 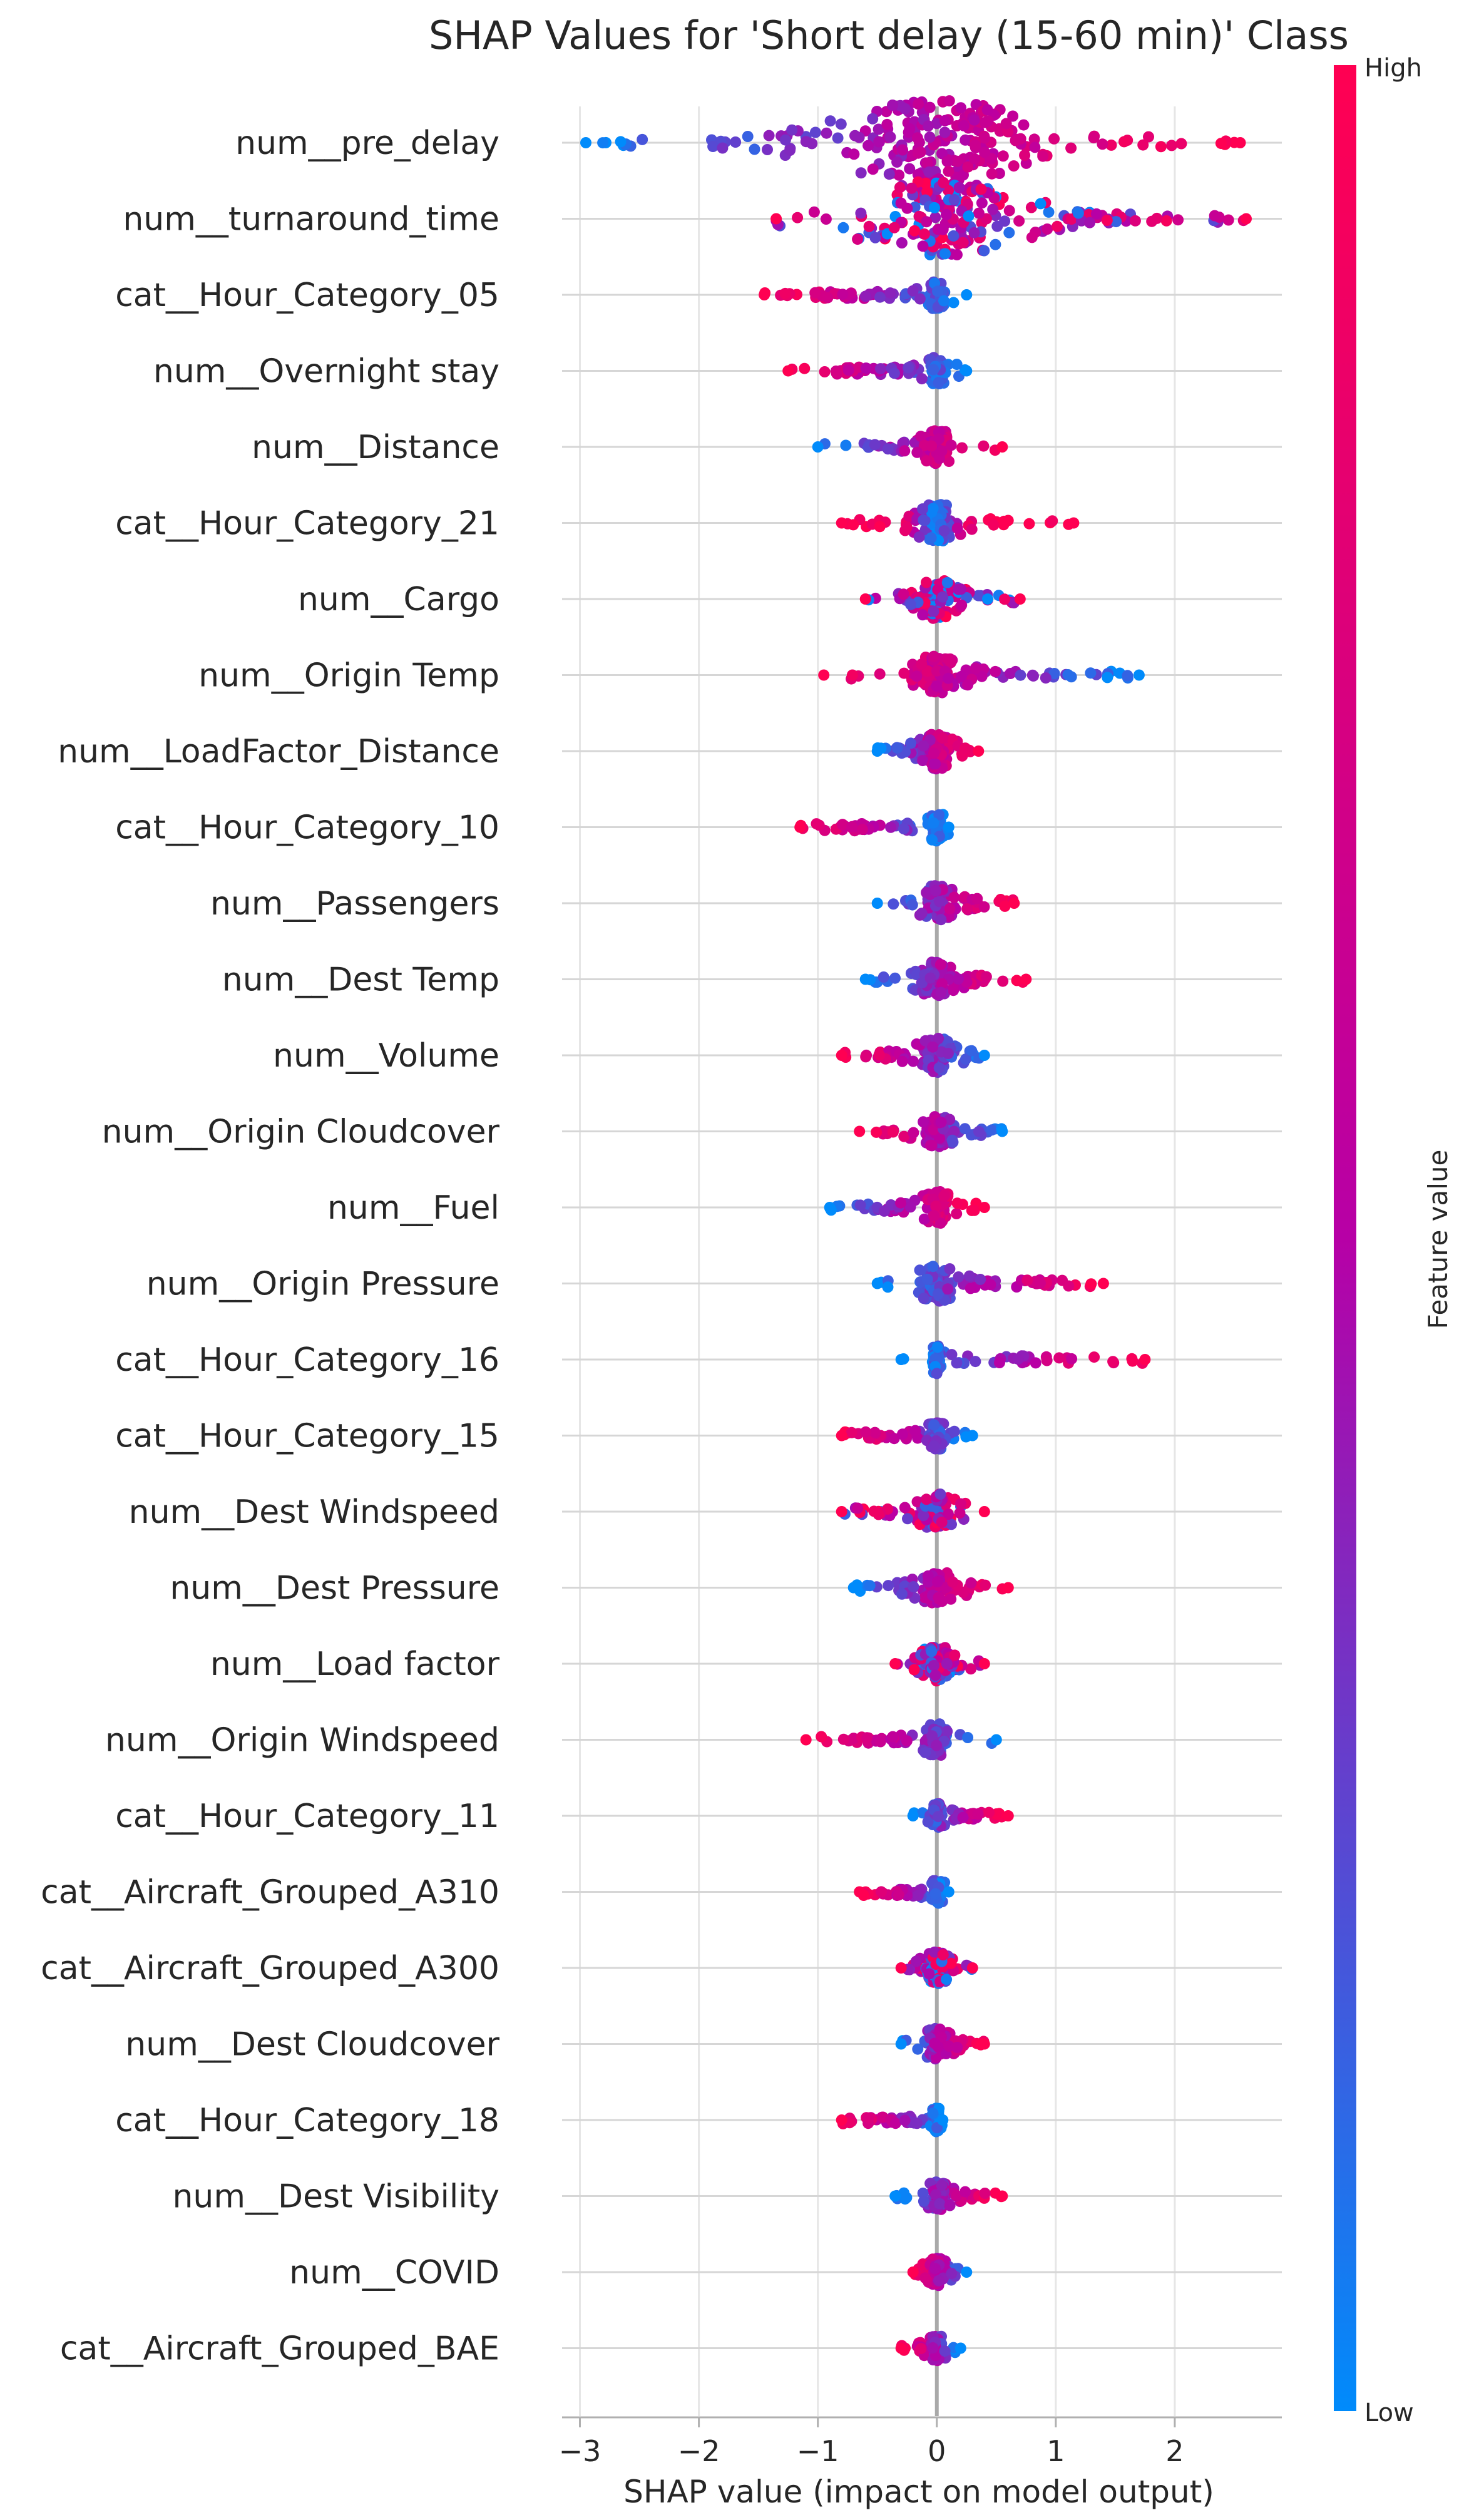 What do you see at coordinates (386, 1056) in the screenshot?
I see `feature-label: num__Volume` at bounding box center [386, 1056].